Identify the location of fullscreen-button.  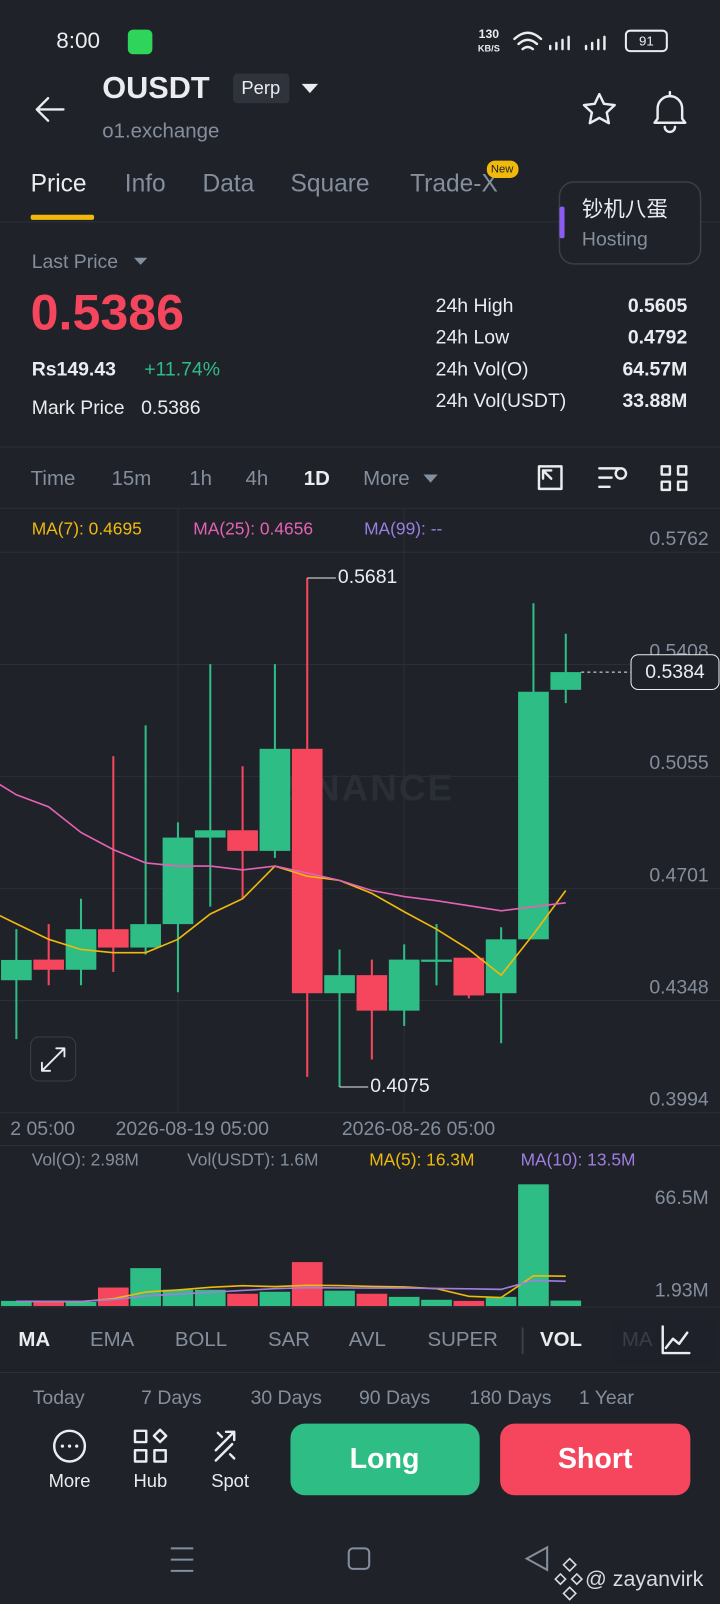
(550, 478).